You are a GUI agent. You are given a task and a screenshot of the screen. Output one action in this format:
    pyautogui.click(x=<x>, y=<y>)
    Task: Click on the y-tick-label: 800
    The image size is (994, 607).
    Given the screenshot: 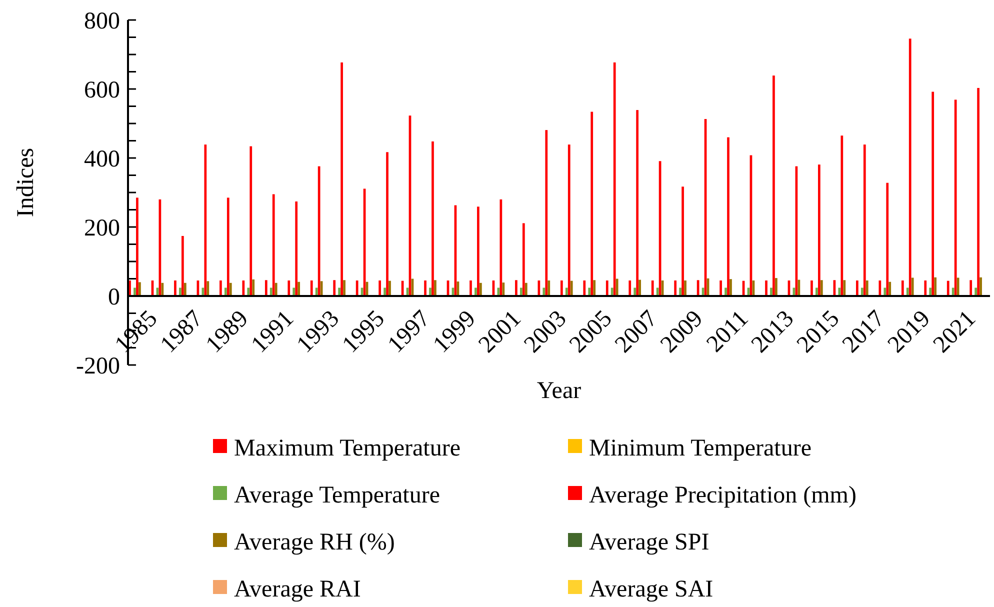 What is the action you would take?
    pyautogui.click(x=102, y=21)
    